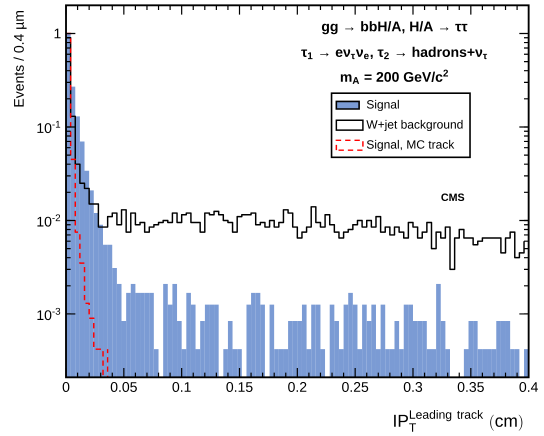 The height and width of the screenshot is (436, 544). What do you see at coordinates (458, 421) in the screenshot?
I see `x-axis-title: $\mathrm{IP}_{\mathrm{T}}^{\mathrm{Leading\ track}}\ \mathrm{(cm)}$` at bounding box center [458, 421].